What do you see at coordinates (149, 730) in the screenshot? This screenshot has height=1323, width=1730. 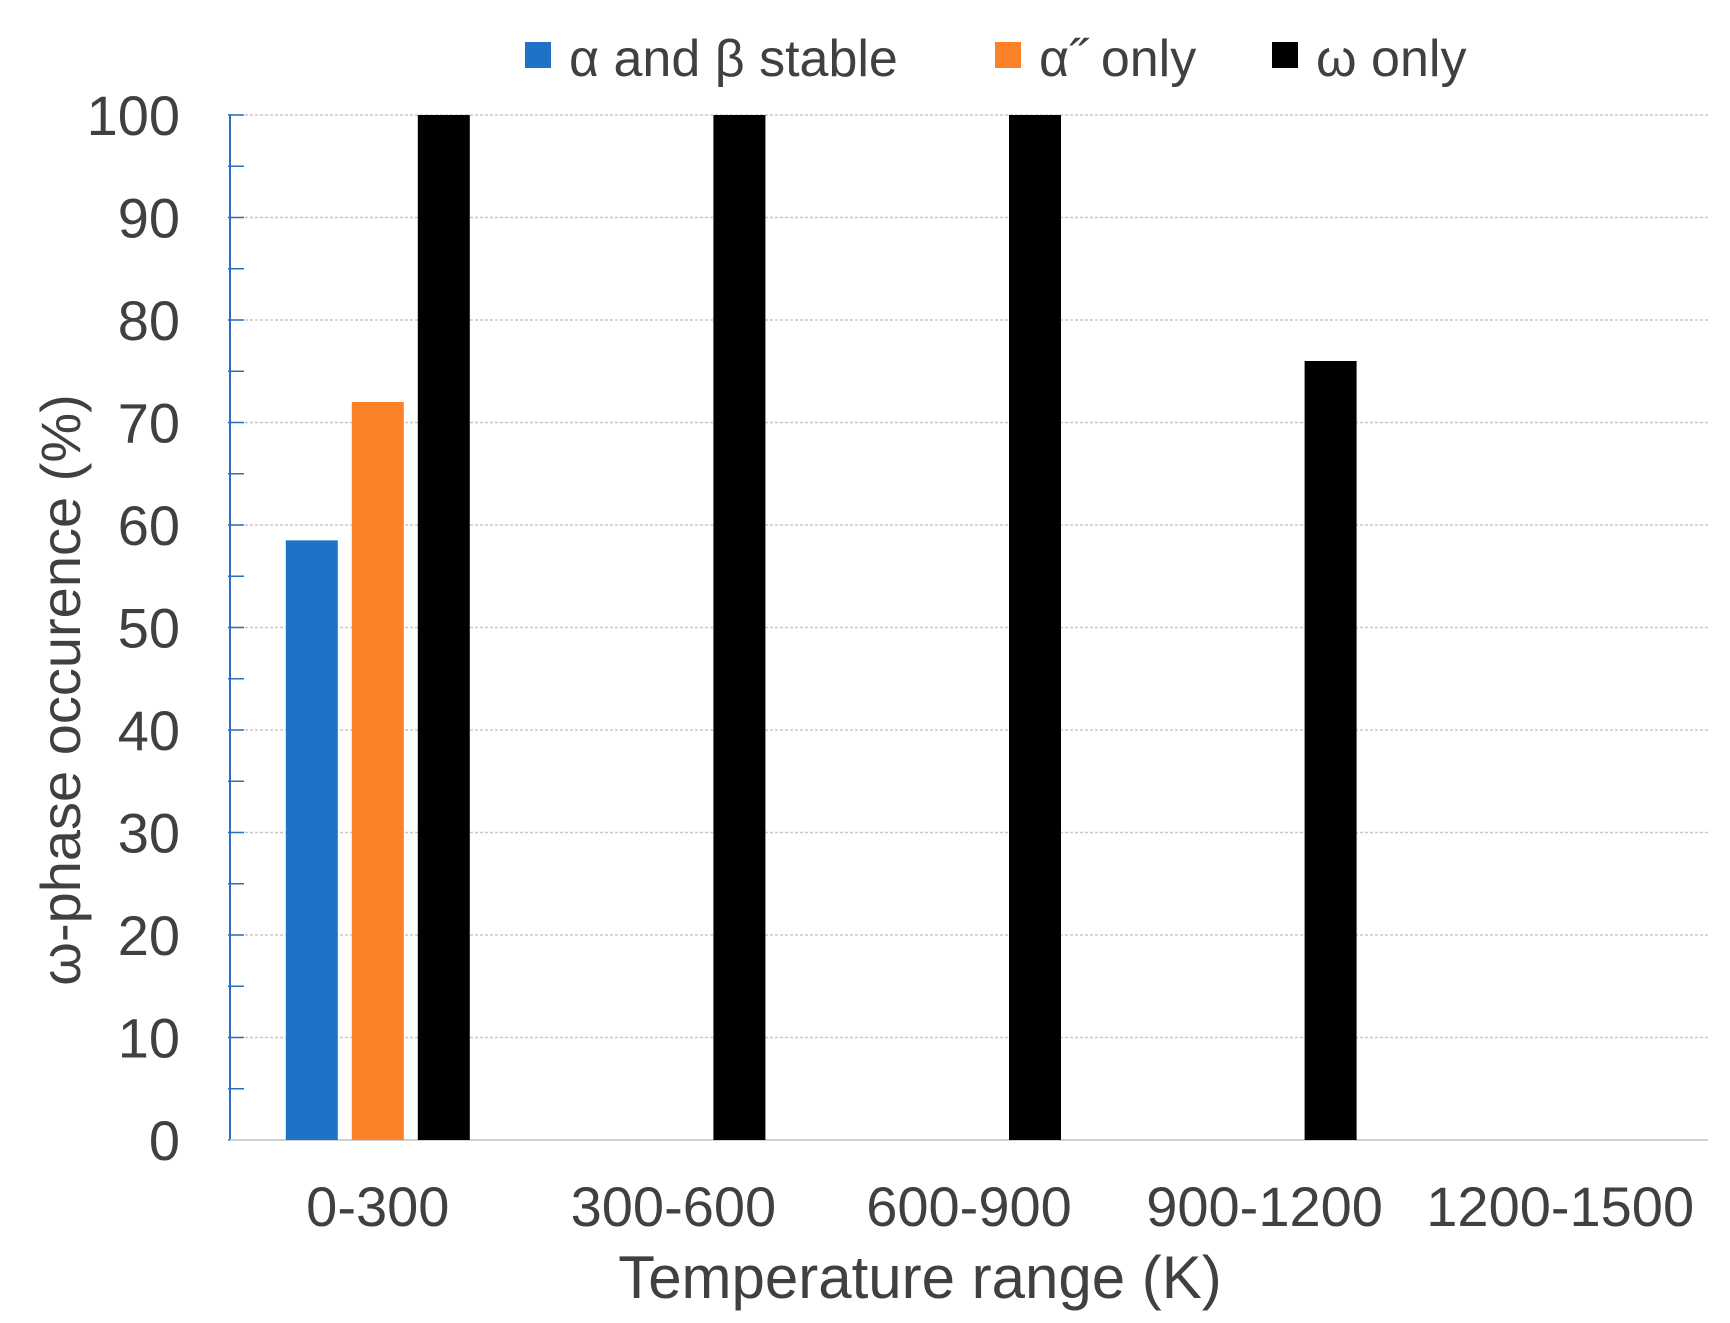 I see `y-tick-label: 40` at bounding box center [149, 730].